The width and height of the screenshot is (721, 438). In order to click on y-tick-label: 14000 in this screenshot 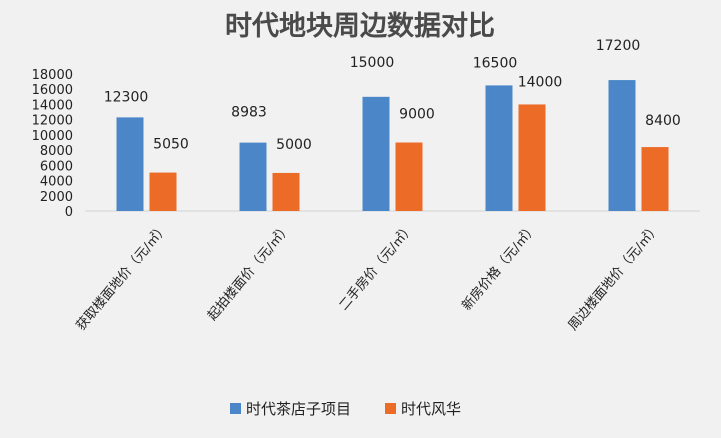, I will do `click(52, 105)`.